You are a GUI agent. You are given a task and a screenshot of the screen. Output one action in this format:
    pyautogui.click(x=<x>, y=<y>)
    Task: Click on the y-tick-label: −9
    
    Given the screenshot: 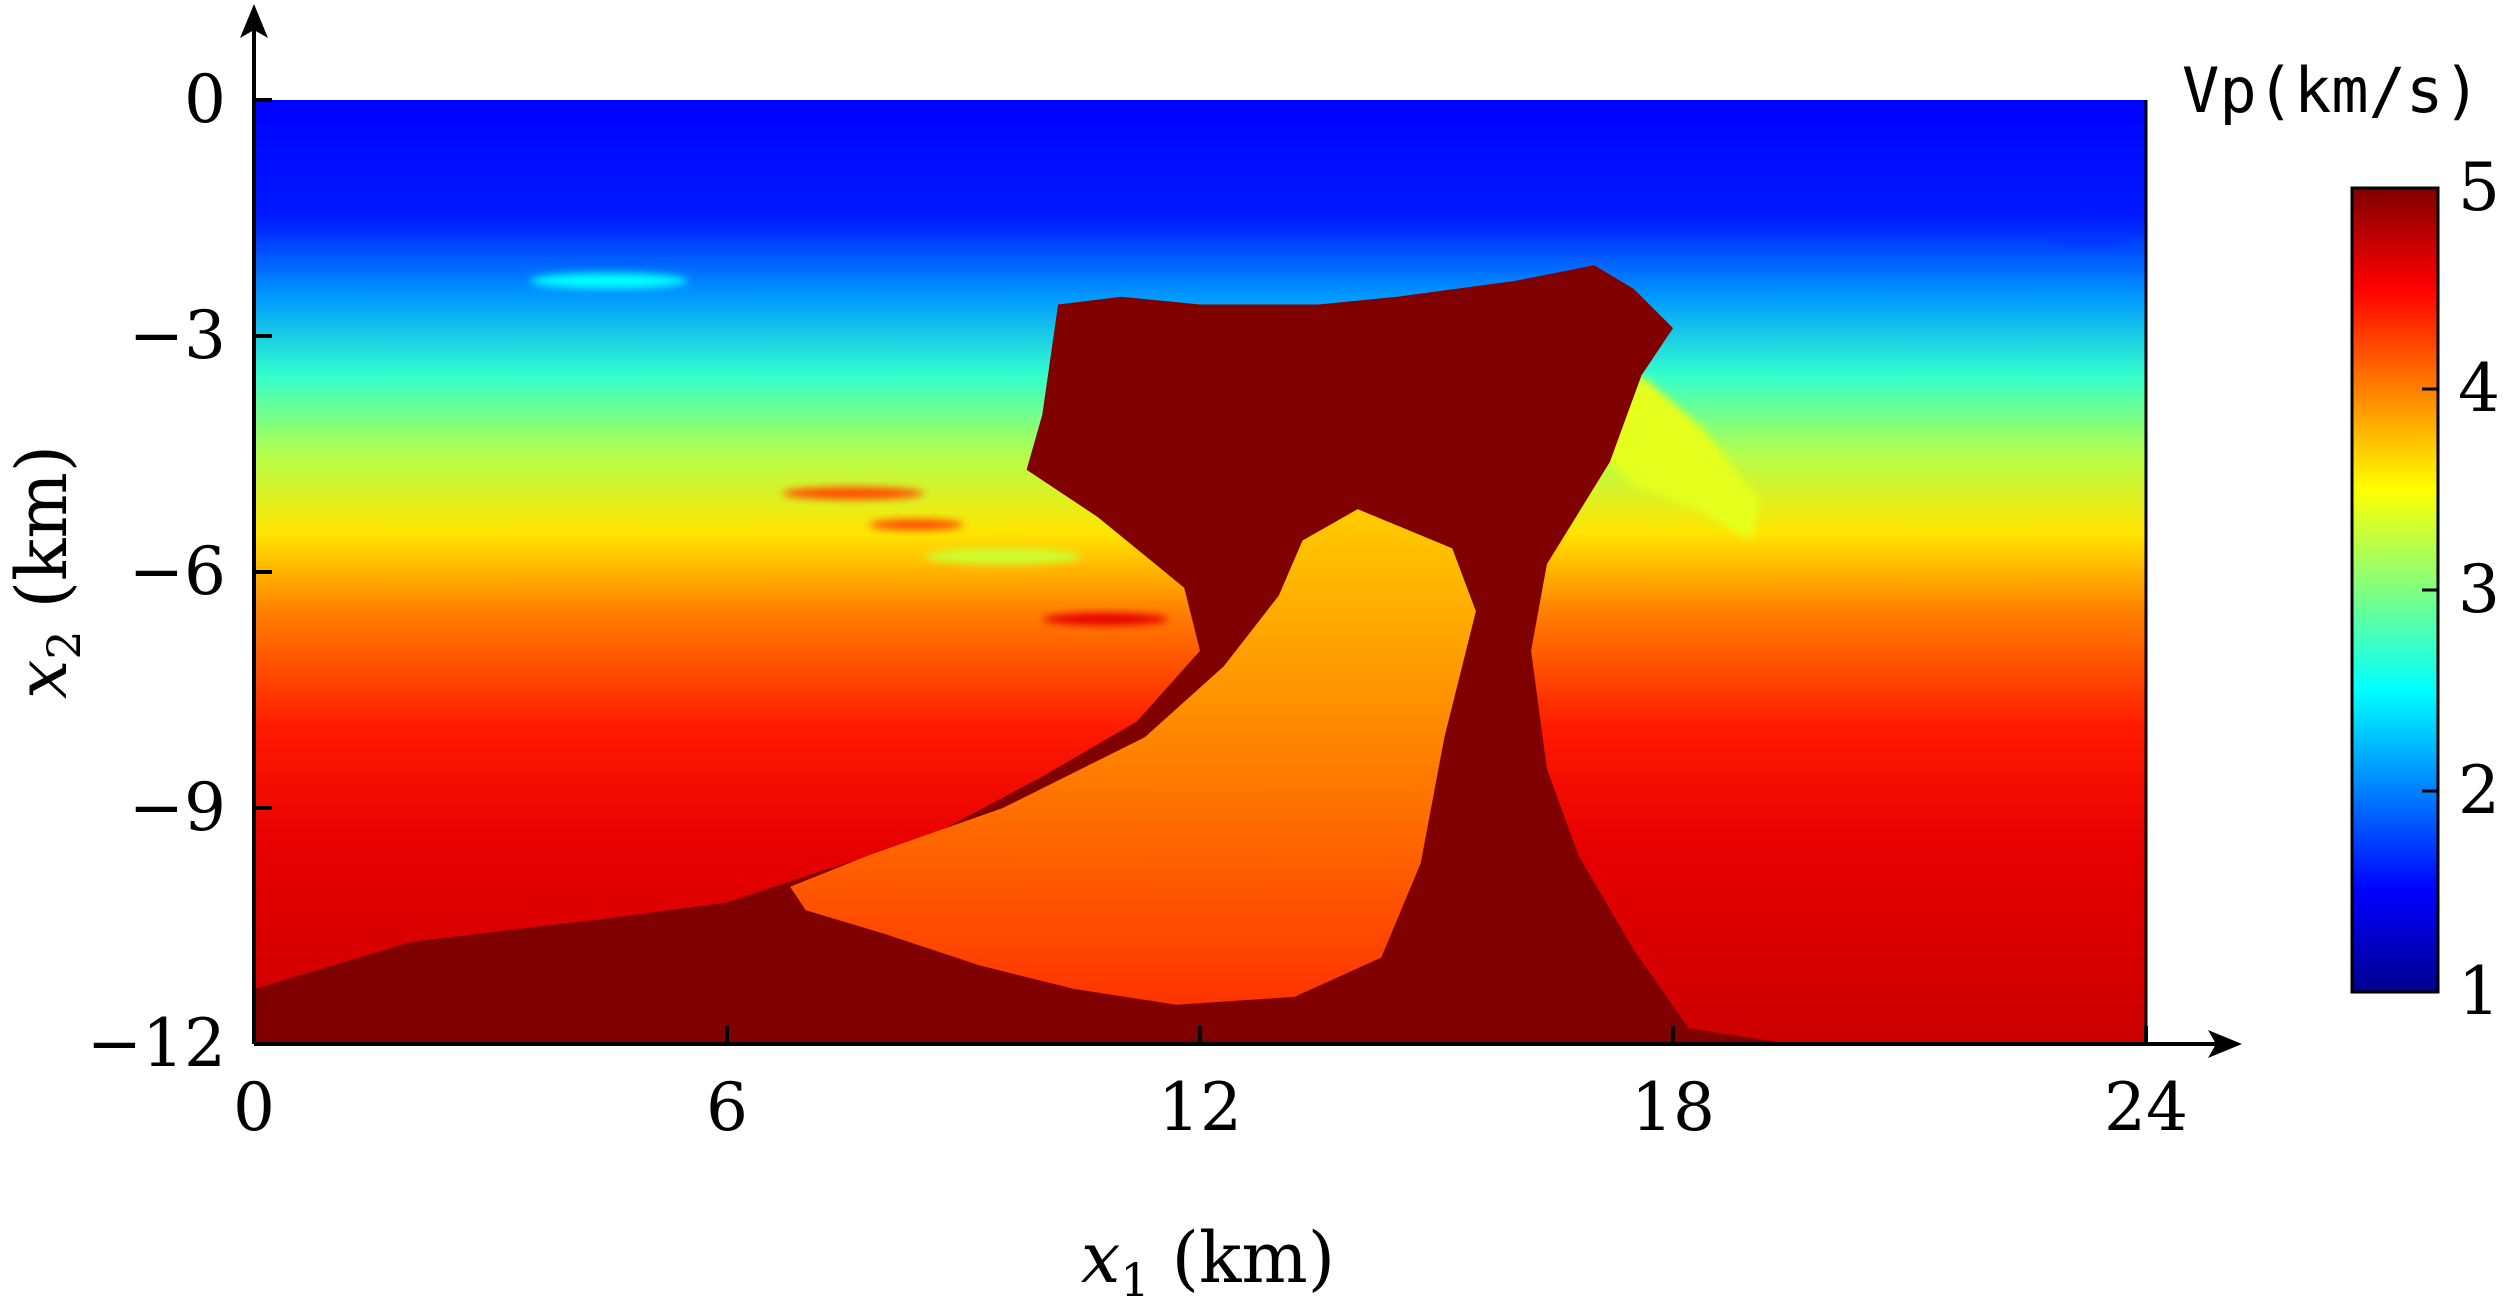 What is the action you would take?
    pyautogui.click(x=177, y=807)
    